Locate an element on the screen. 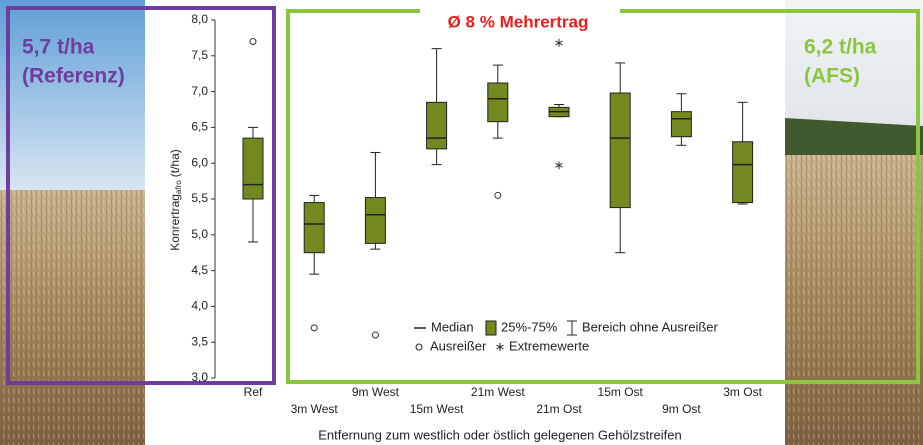 The height and width of the screenshot is (445, 923). y-tick-label: 5,0 is located at coordinates (199, 234).